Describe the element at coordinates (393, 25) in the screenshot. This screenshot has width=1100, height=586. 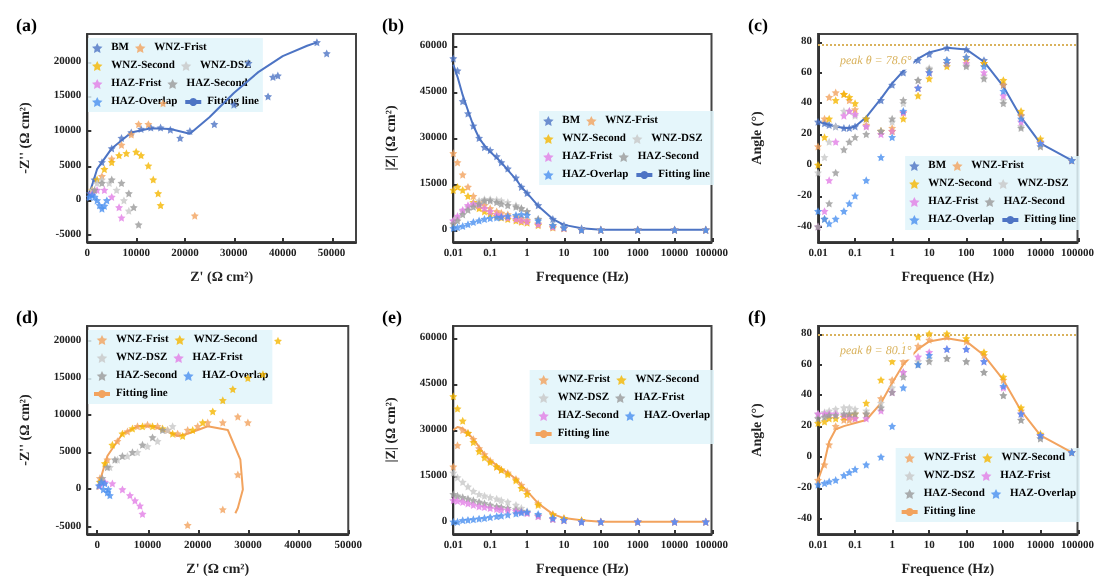
I see `chart-title: (b)` at that location.